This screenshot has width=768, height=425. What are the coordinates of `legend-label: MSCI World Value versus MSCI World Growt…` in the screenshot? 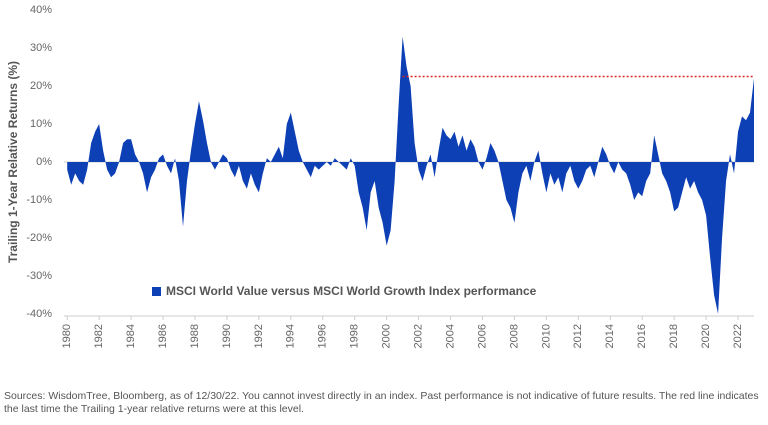 It's located at (351, 291).